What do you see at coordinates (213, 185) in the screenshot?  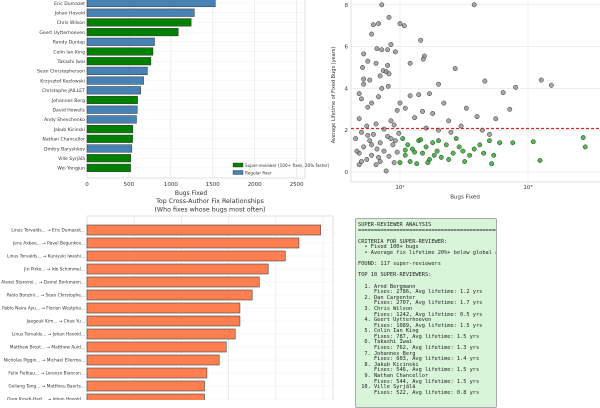 I see `x-tick-label: 1500` at bounding box center [213, 185].